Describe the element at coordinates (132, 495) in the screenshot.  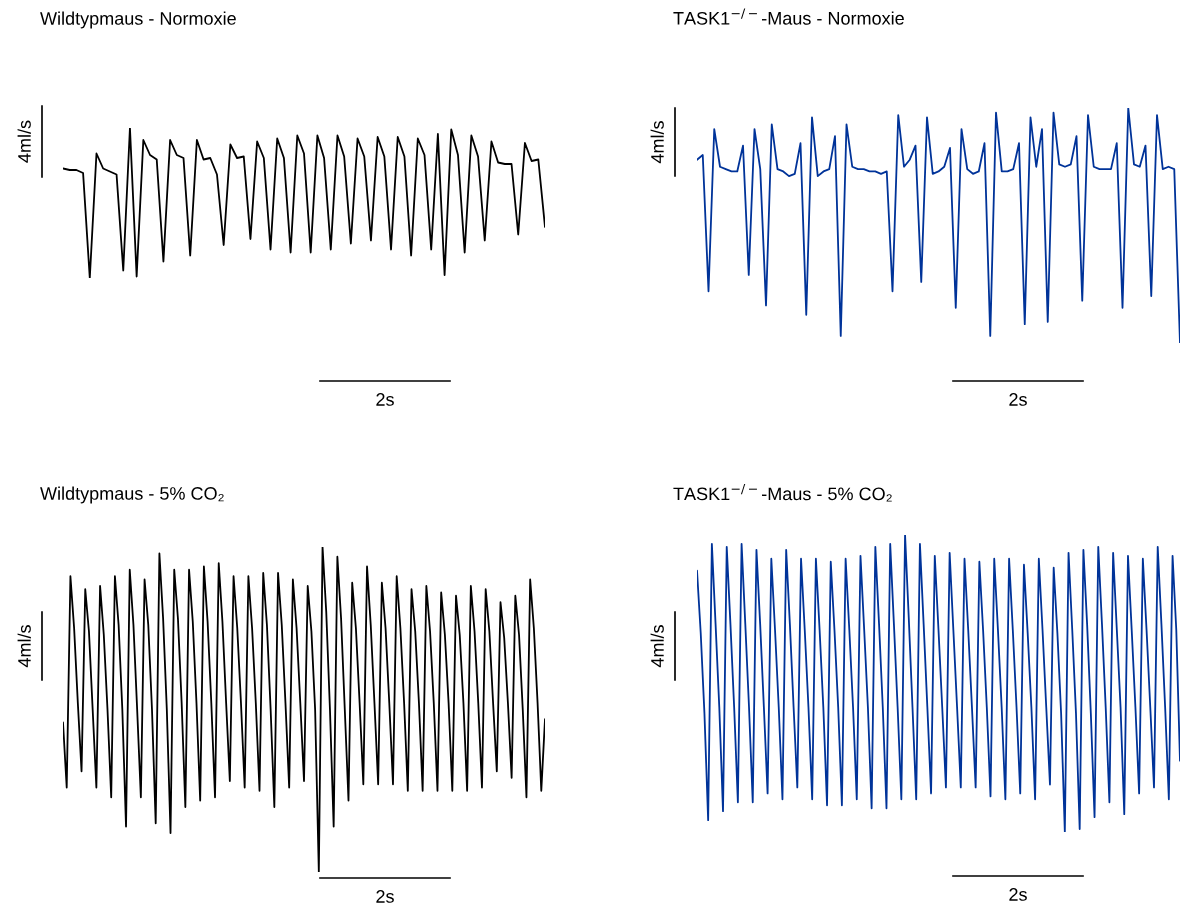
I see `chart-title: Wildtypmaus - 5% CO₂` at that location.